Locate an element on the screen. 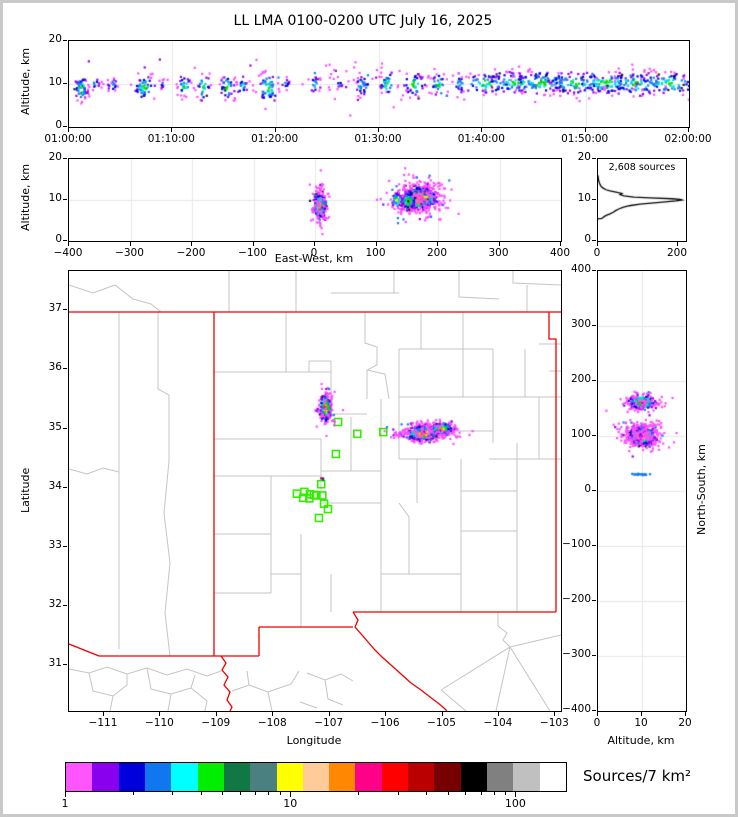 Image resolution: width=738 pixels, height=817 pixels. northsouth-height-panel is located at coordinates (642, 491).